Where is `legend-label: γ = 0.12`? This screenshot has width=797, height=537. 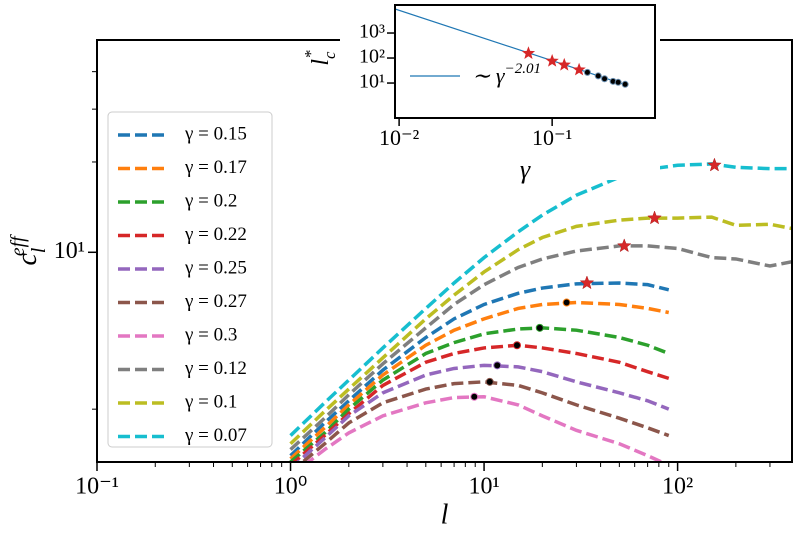 legend-label: γ = 0.12 is located at coordinates (215, 368).